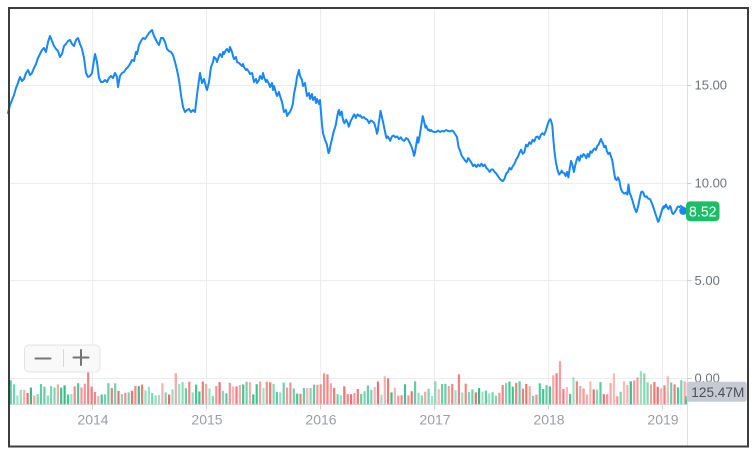 The image size is (754, 454). I want to click on svg-text: 2019, so click(662, 420).